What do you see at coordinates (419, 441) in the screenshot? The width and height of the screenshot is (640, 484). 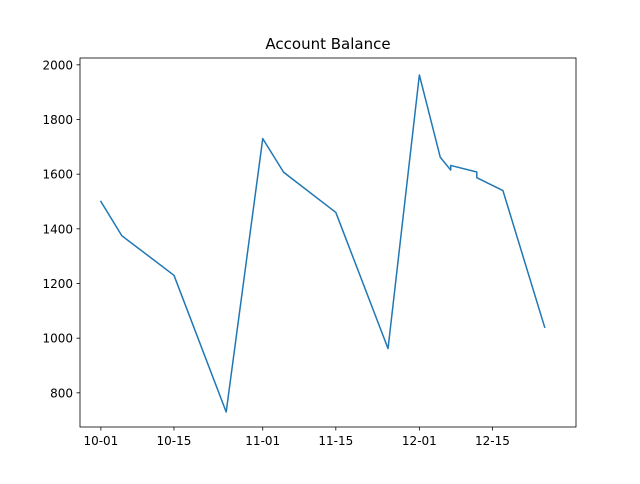 I see `x-tick-label: 12-01` at bounding box center [419, 441].